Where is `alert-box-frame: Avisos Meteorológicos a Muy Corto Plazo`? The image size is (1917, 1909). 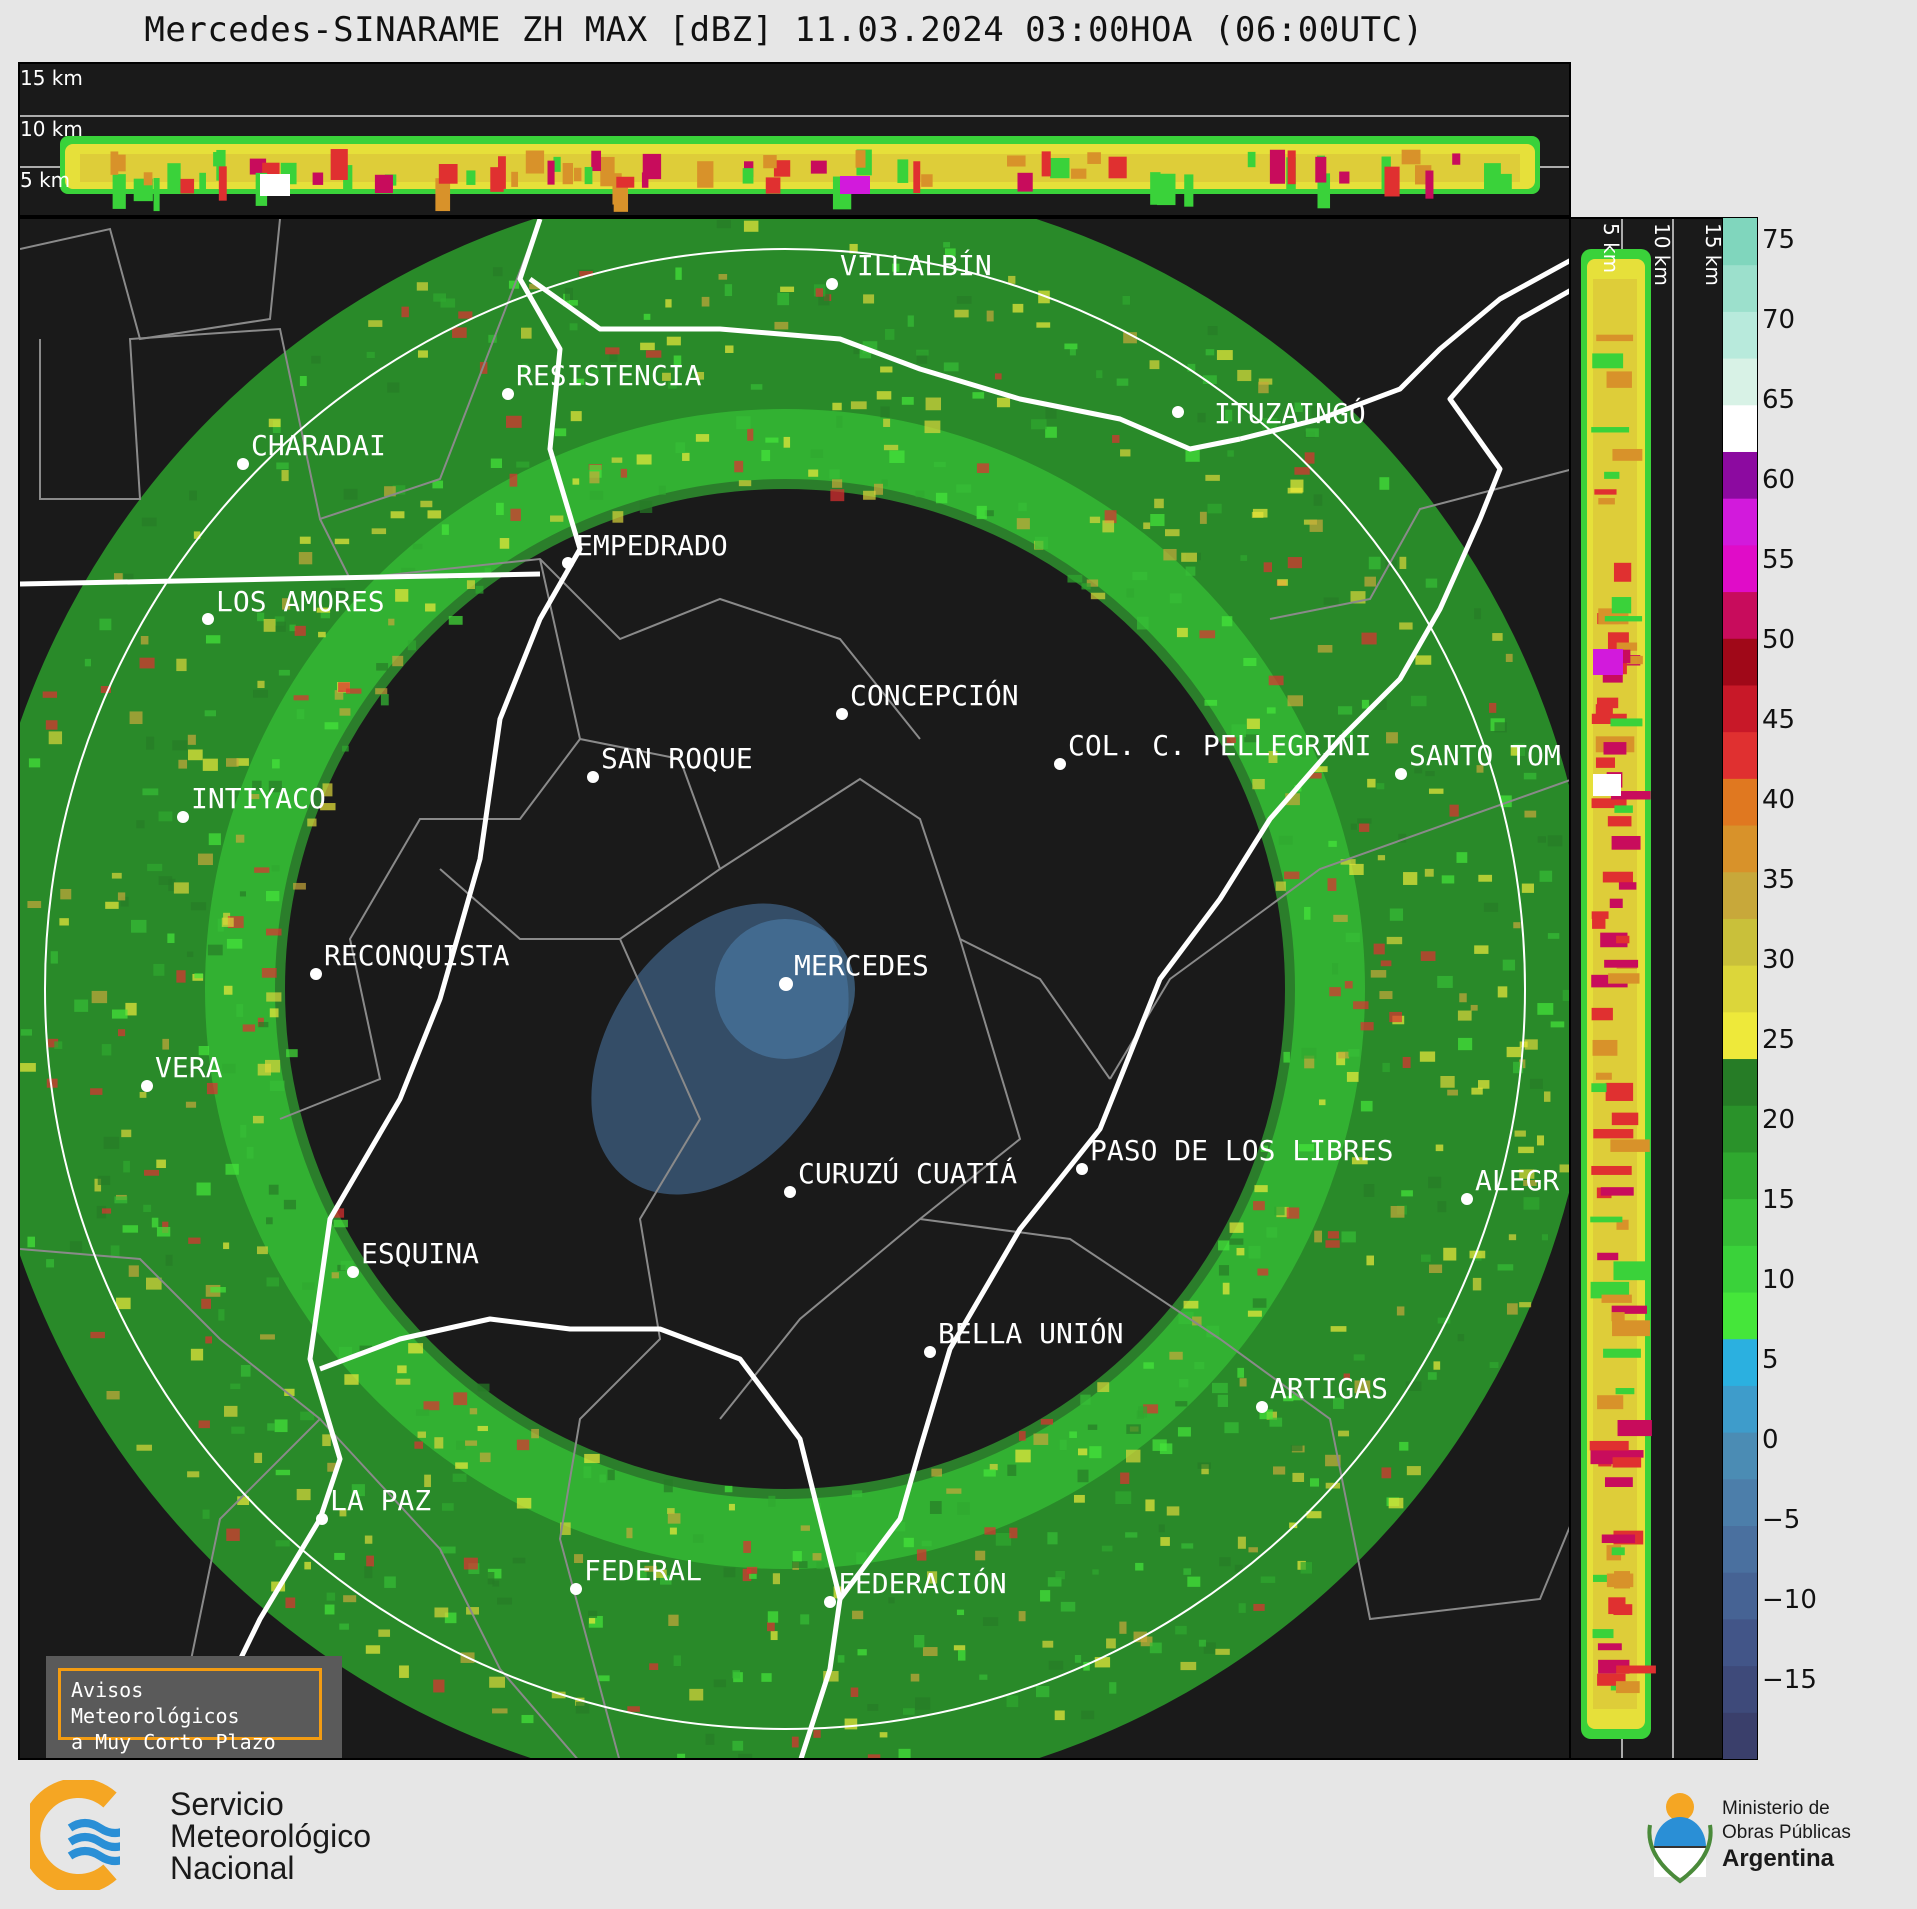
alert-box-frame: Avisos Meteorológicos a Muy Corto Plazo is located at coordinates (190, 1711).